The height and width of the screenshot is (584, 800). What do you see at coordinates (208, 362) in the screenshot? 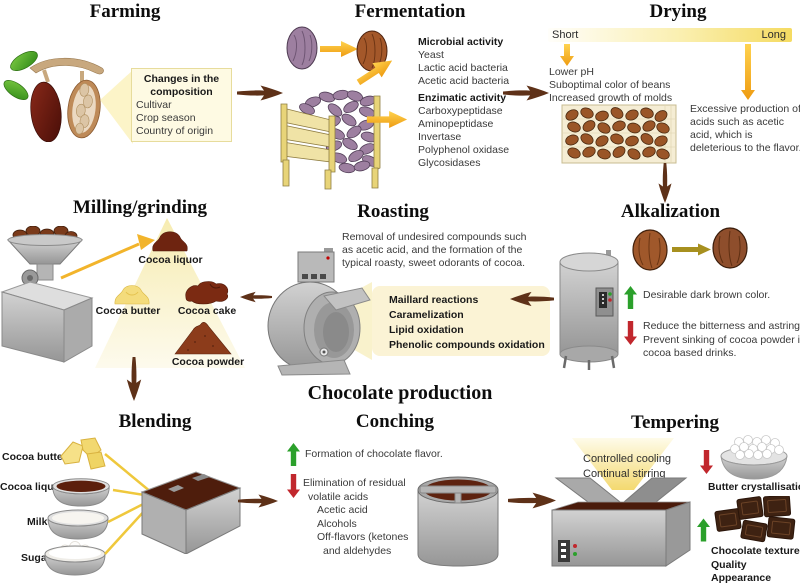
I see `cocoa-powder-label: Cocoa powder` at bounding box center [208, 362].